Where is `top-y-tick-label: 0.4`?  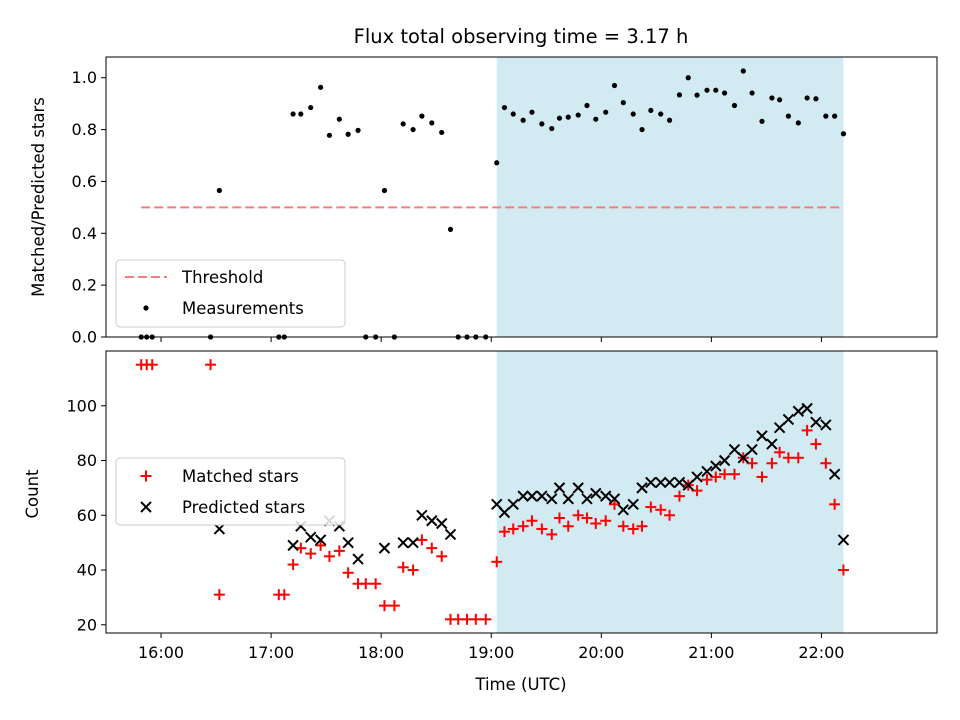 top-y-tick-label: 0.4 is located at coordinates (84, 233).